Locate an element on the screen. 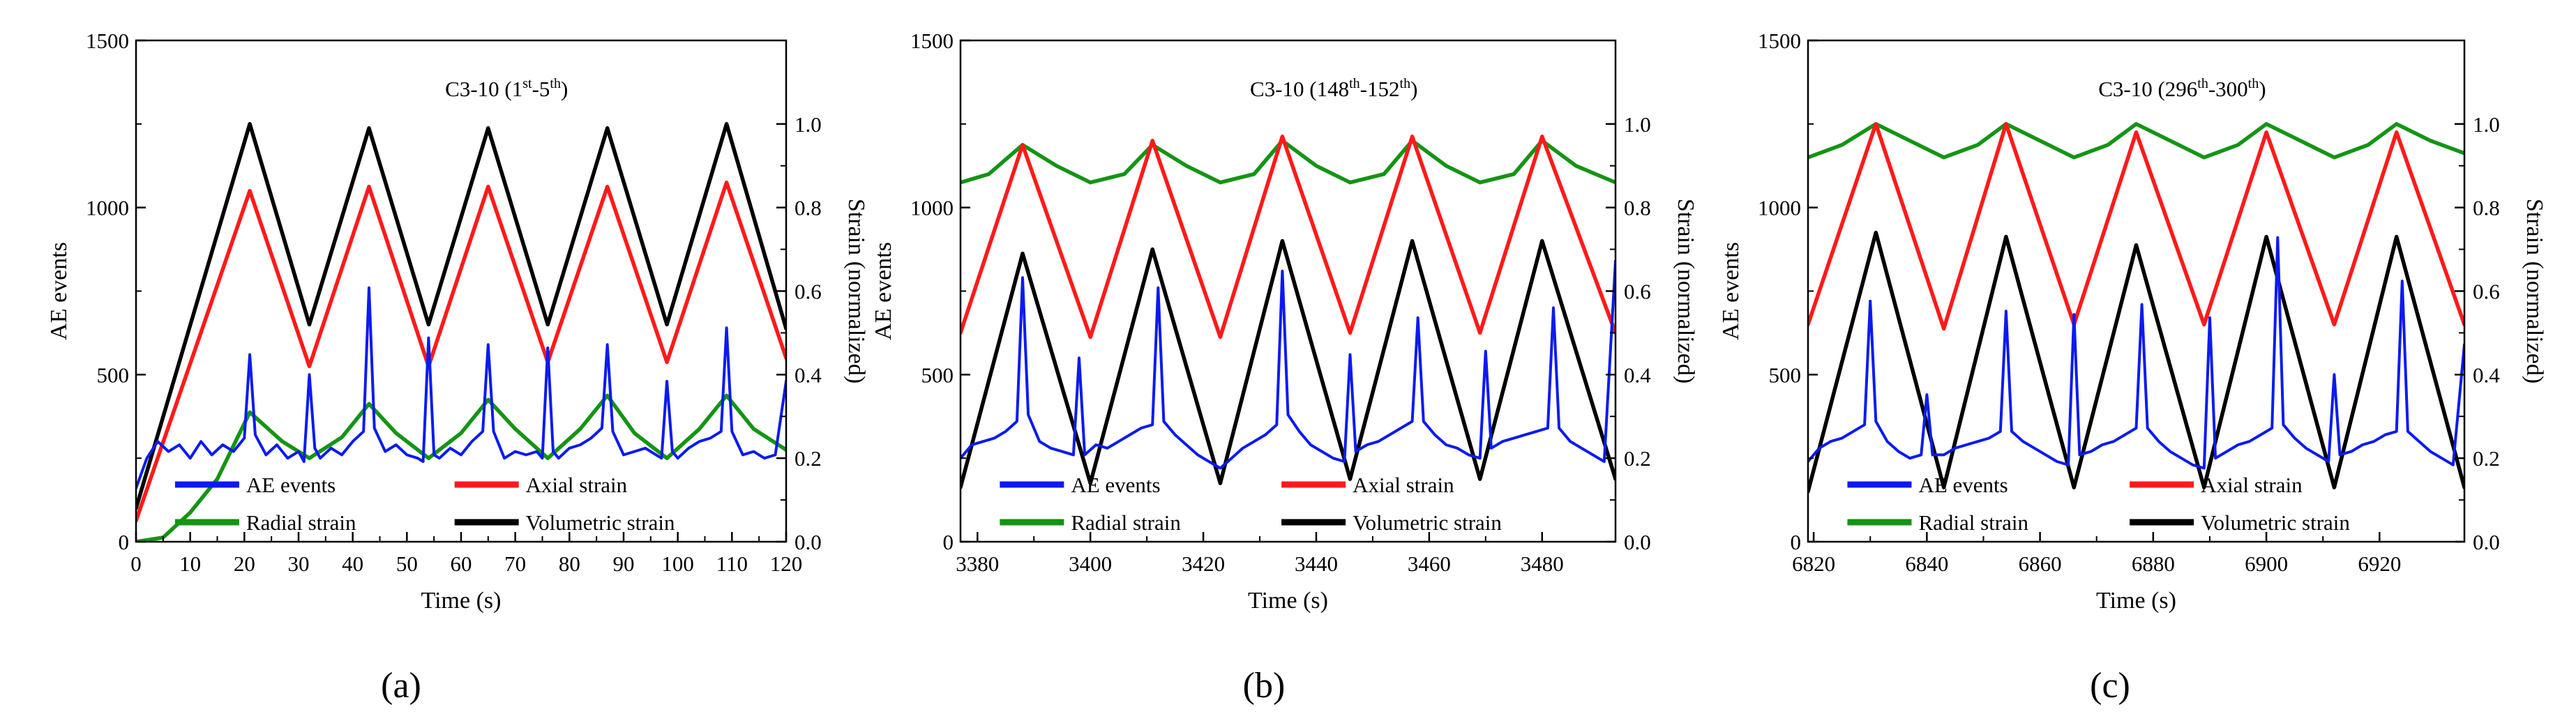  x-tick-label: 40 is located at coordinates (352, 563).